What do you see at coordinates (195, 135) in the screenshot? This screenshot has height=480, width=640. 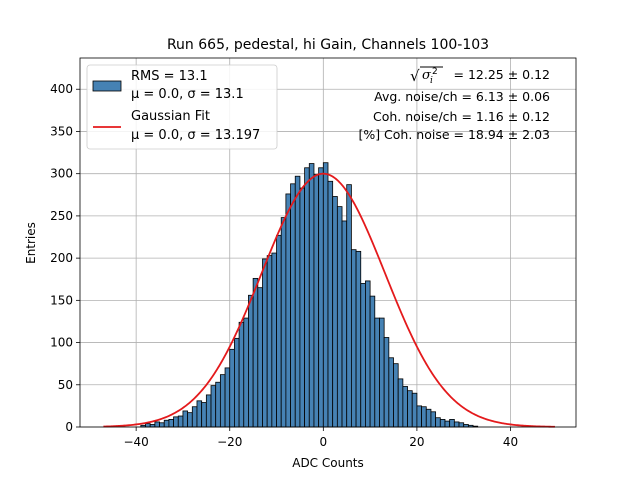 I see `legend-fit-stats: μ = 0.0, σ = 13.197` at bounding box center [195, 135].